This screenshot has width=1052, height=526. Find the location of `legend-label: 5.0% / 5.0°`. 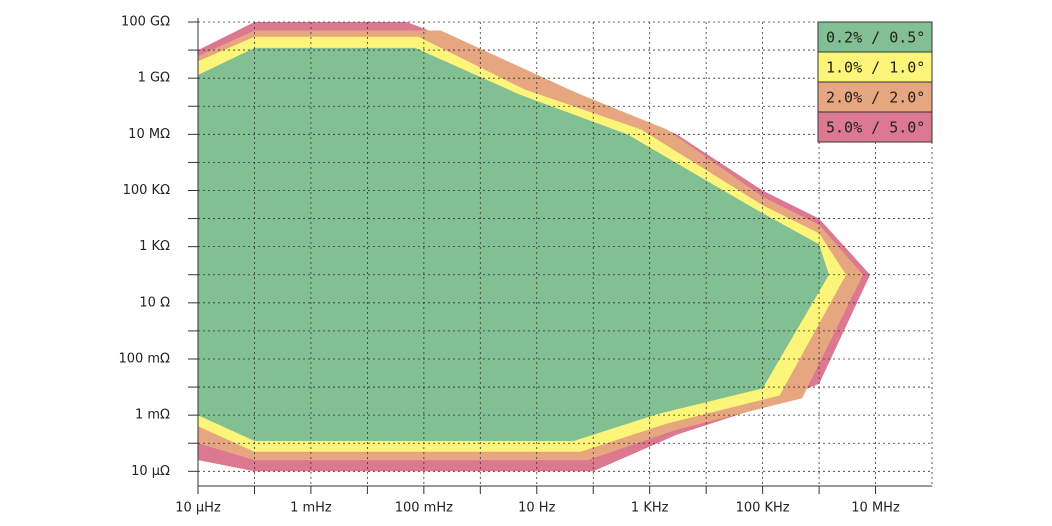

legend-label: 5.0% / 5.0° is located at coordinates (875, 128).